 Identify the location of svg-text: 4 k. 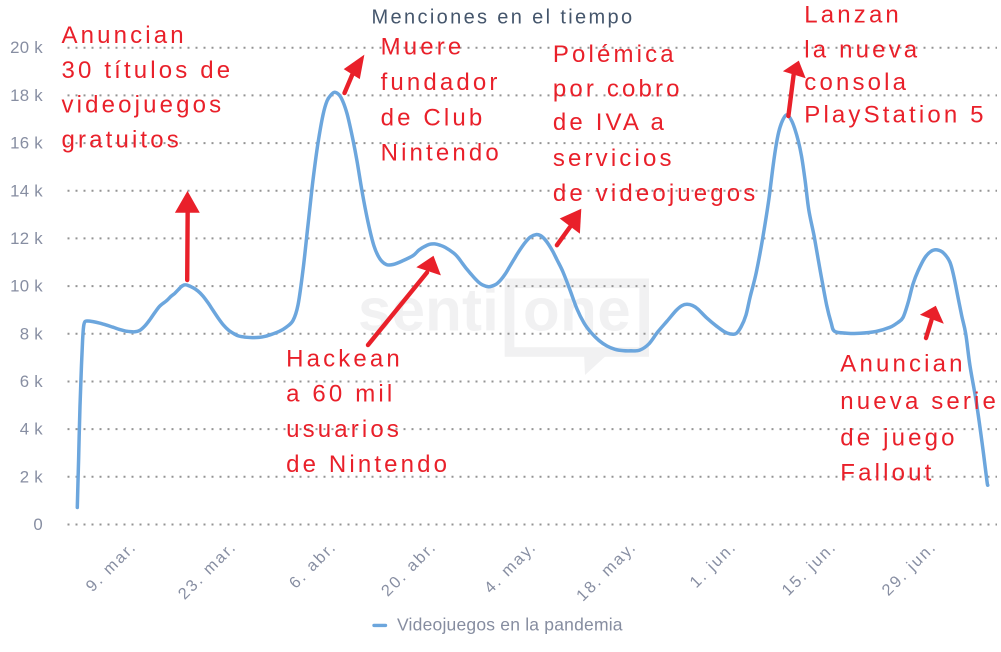
(32, 429).